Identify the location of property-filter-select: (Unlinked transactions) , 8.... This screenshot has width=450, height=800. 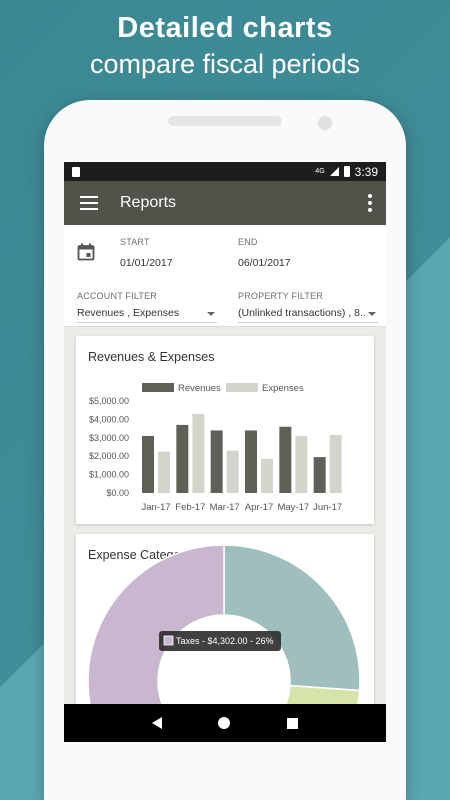
(302, 313).